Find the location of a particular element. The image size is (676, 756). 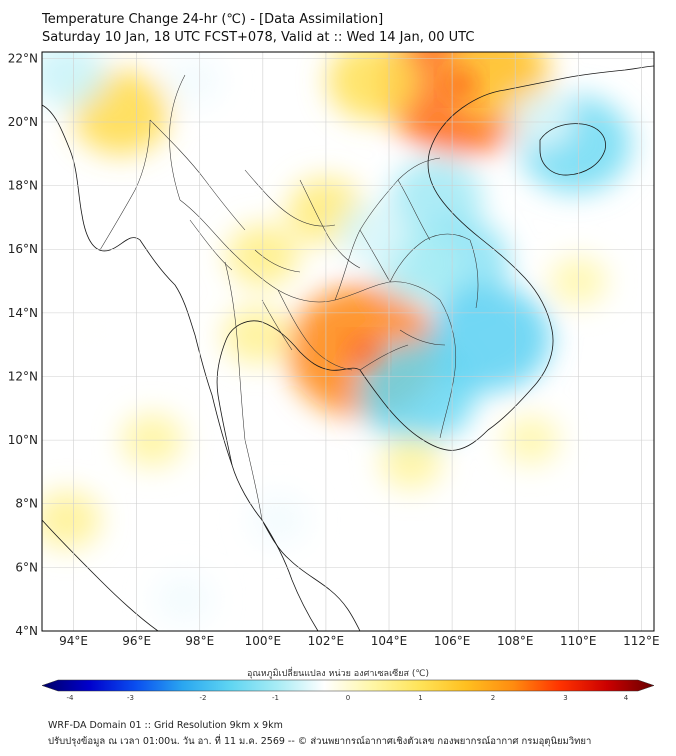

lon-label: 112°E is located at coordinates (641, 641).